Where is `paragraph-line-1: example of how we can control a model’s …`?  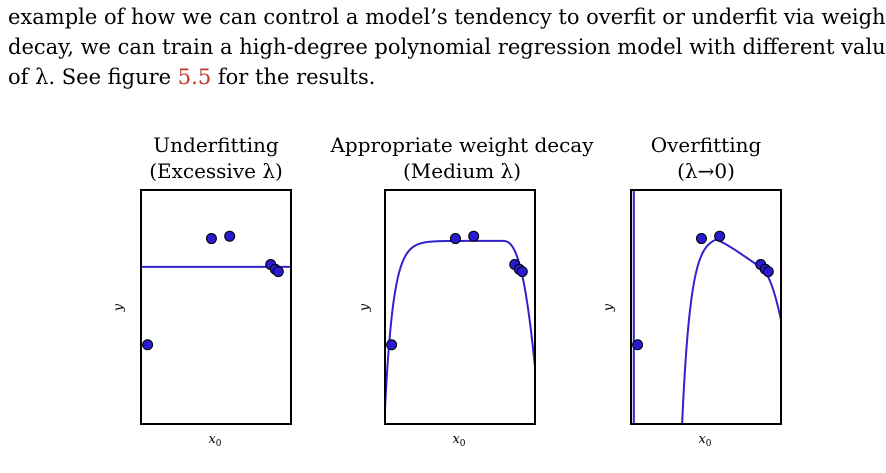
paragraph-line-1: example of how we can control a model’s … is located at coordinates (447, 17).